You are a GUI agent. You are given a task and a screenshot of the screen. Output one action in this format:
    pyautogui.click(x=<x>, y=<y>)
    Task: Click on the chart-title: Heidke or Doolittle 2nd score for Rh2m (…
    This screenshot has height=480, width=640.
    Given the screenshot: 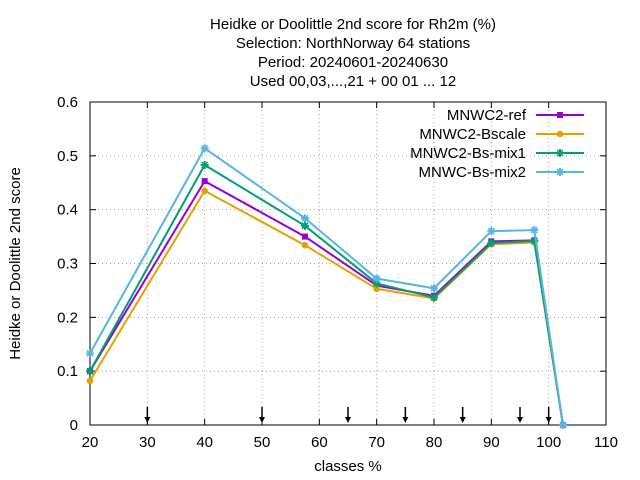 What is the action you would take?
    pyautogui.click(x=353, y=53)
    